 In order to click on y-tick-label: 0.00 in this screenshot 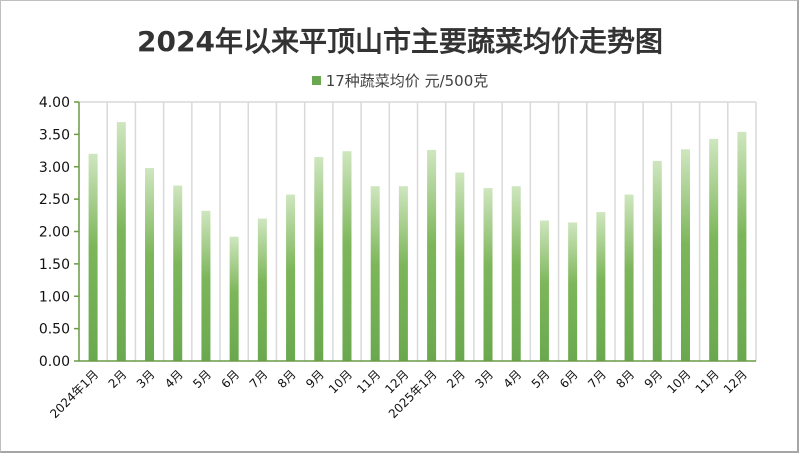, I will do `click(54, 362)`.